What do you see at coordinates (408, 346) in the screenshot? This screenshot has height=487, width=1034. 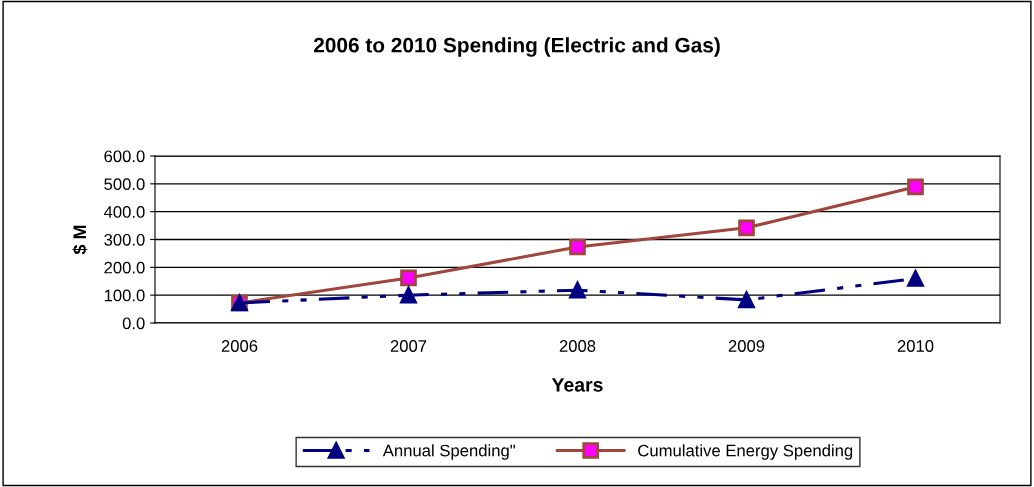 I see `x-tick-label: 2007` at bounding box center [408, 346].